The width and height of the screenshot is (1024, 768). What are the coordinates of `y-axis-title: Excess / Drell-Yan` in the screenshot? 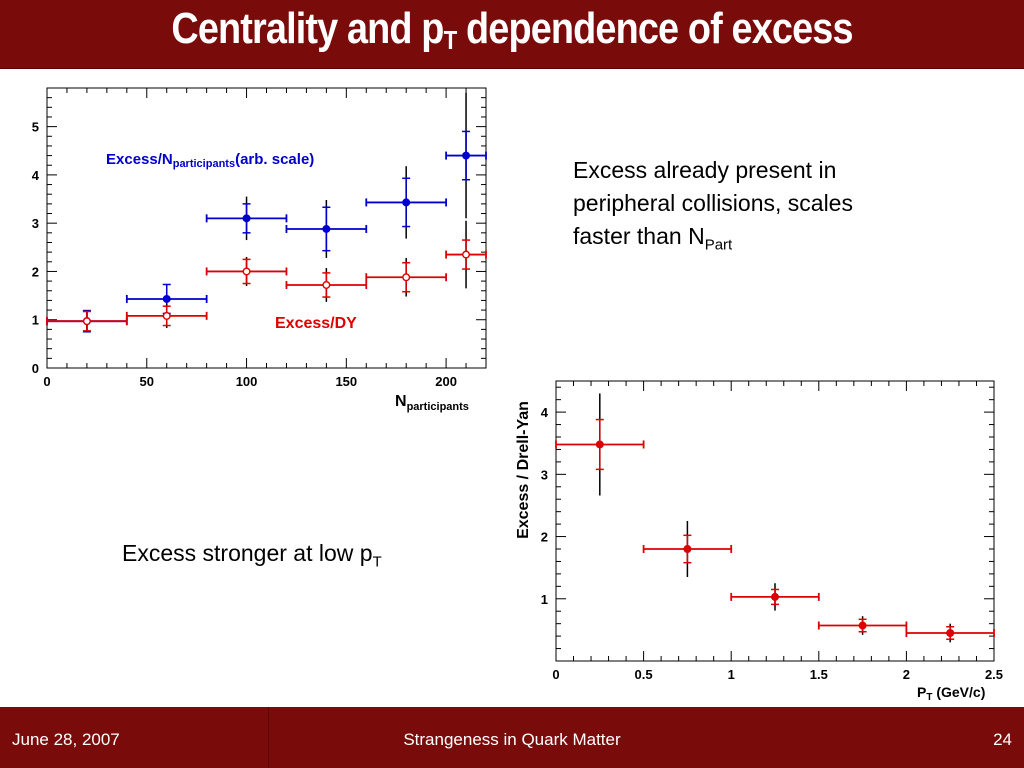 It's located at (523, 470).